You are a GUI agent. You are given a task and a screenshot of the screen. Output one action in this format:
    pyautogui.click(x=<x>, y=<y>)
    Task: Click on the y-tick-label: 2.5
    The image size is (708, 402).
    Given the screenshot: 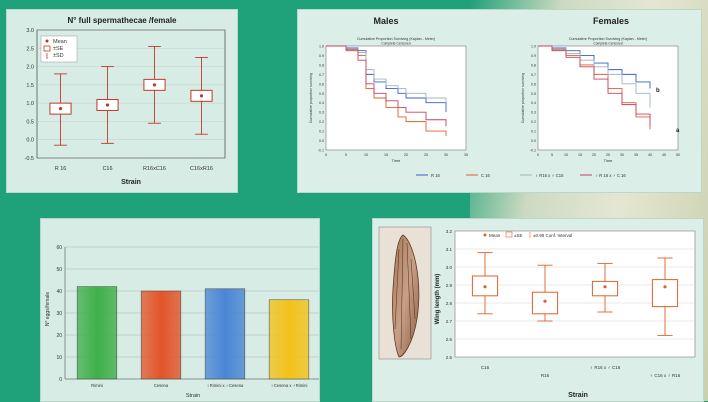 What is the action you would take?
    pyautogui.click(x=449, y=357)
    